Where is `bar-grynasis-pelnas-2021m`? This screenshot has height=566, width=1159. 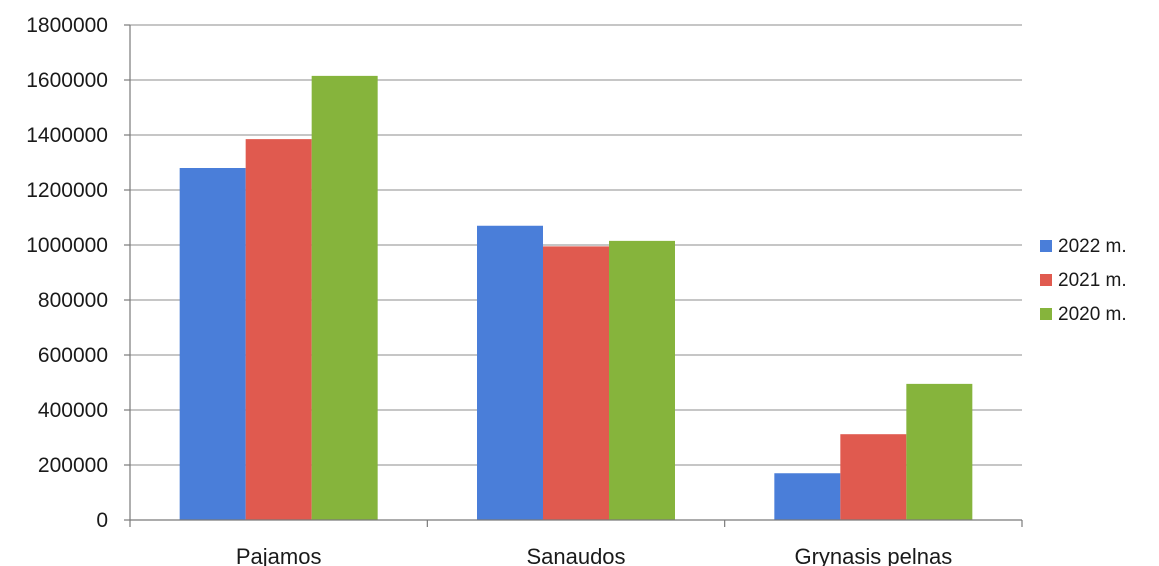 bar-grynasis-pelnas-2021m is located at coordinates (873, 477).